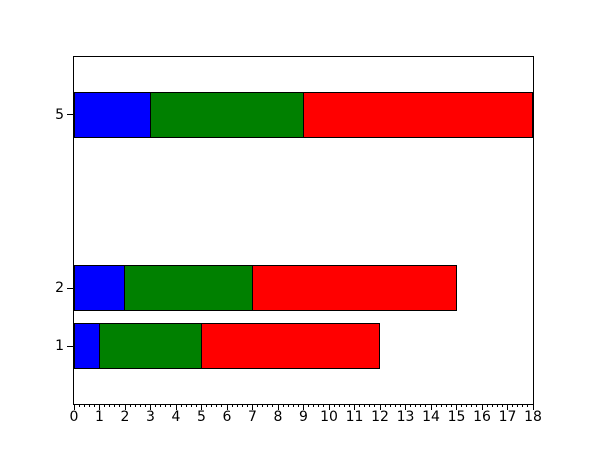 This screenshot has height=460, width=610. Describe the element at coordinates (290, 346) in the screenshot. I see `bar-1-red-segment` at that location.